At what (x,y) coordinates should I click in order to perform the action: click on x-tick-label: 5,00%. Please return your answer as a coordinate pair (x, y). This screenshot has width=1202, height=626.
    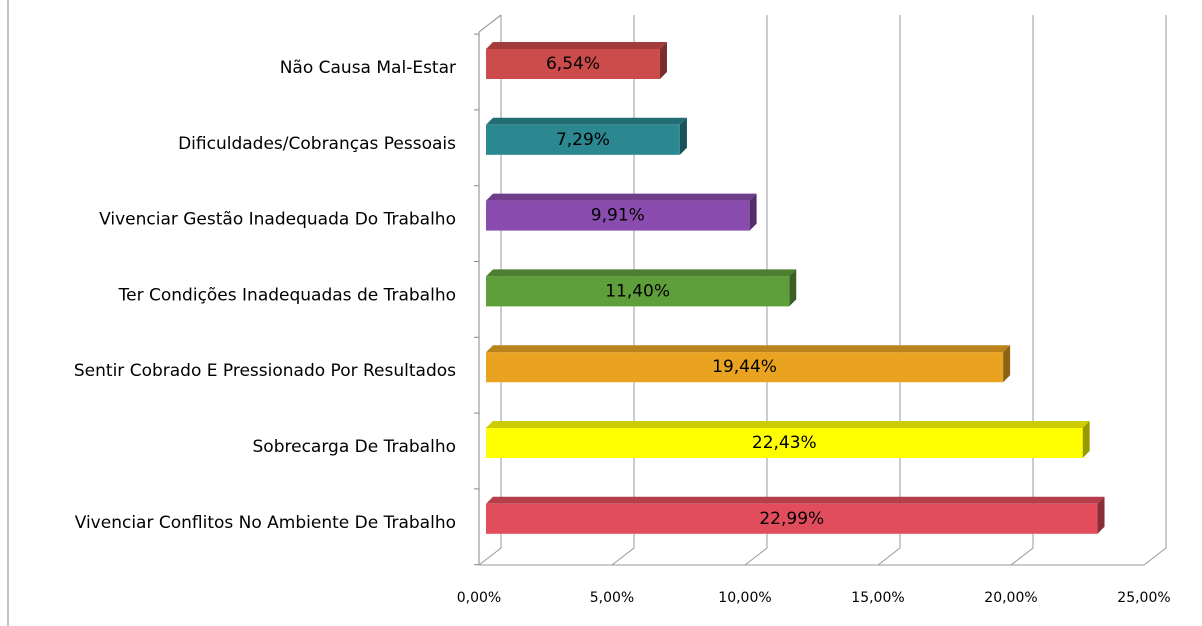
    Looking at the image, I should click on (612, 598).